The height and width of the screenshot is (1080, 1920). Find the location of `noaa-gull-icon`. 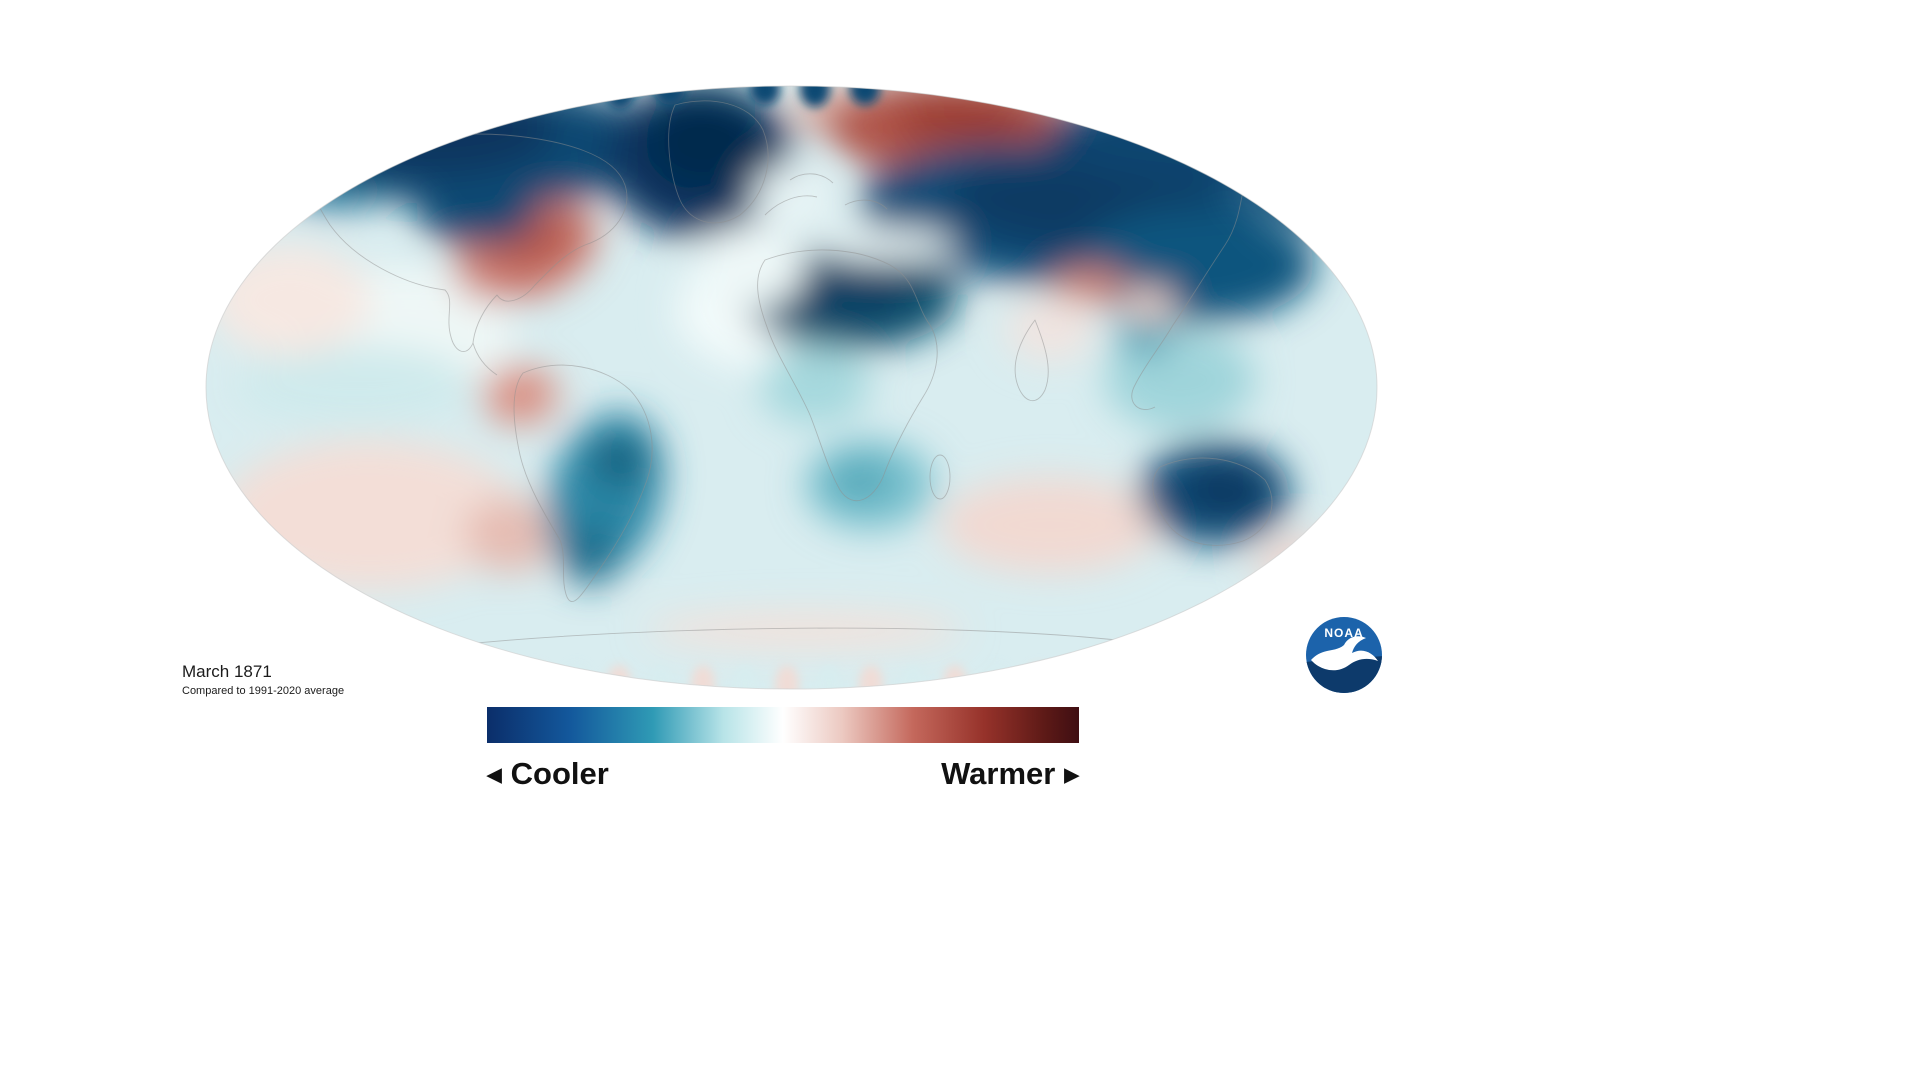

noaa-gull-icon is located at coordinates (1344, 653).